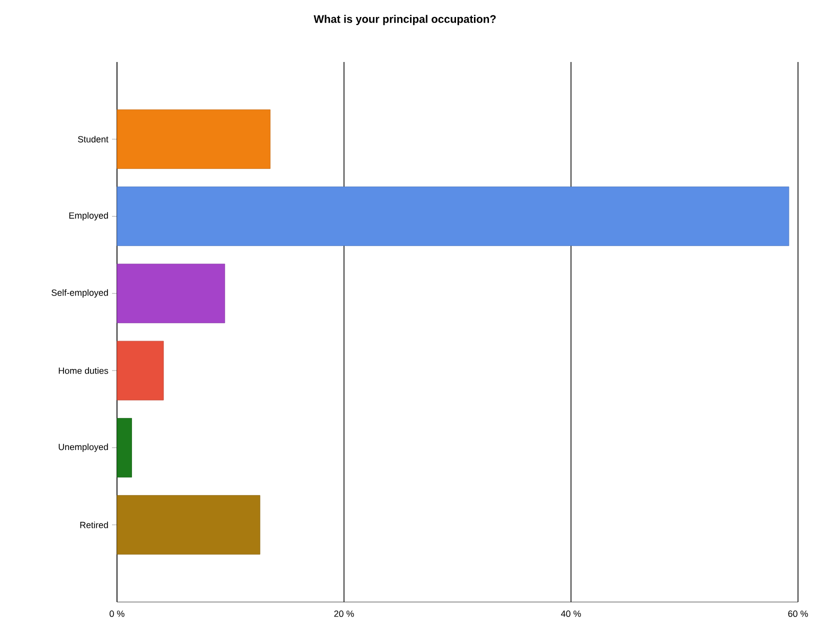  I want to click on x-tick-label: 40 %, so click(570, 613).